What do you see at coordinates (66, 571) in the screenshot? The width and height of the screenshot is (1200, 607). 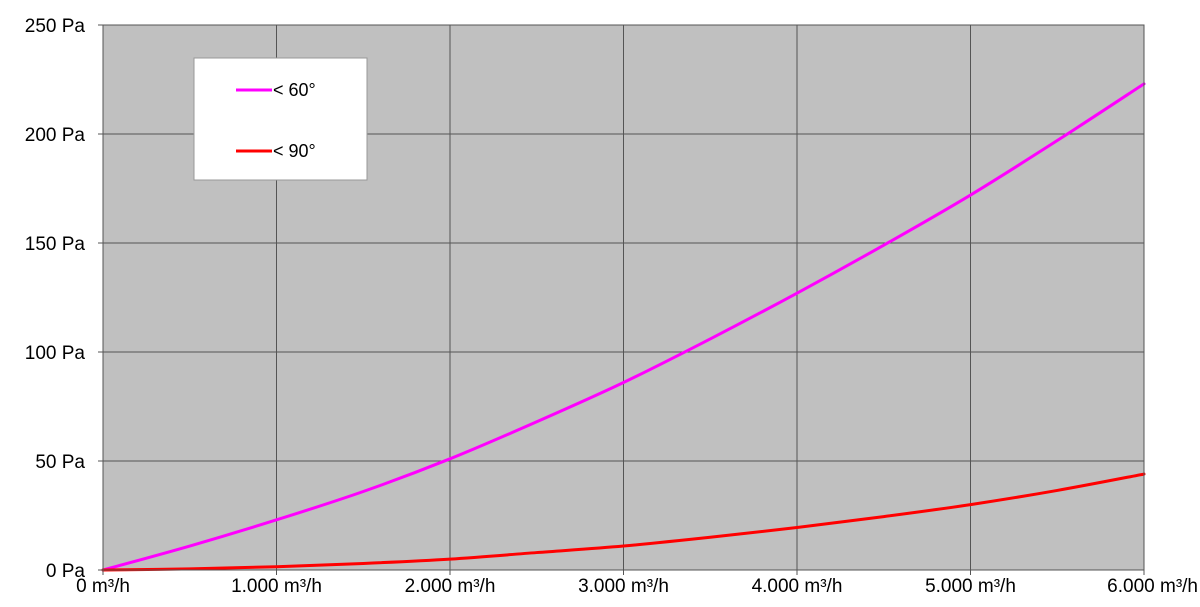 I see `y-tick-label: 0 Pa` at bounding box center [66, 571].